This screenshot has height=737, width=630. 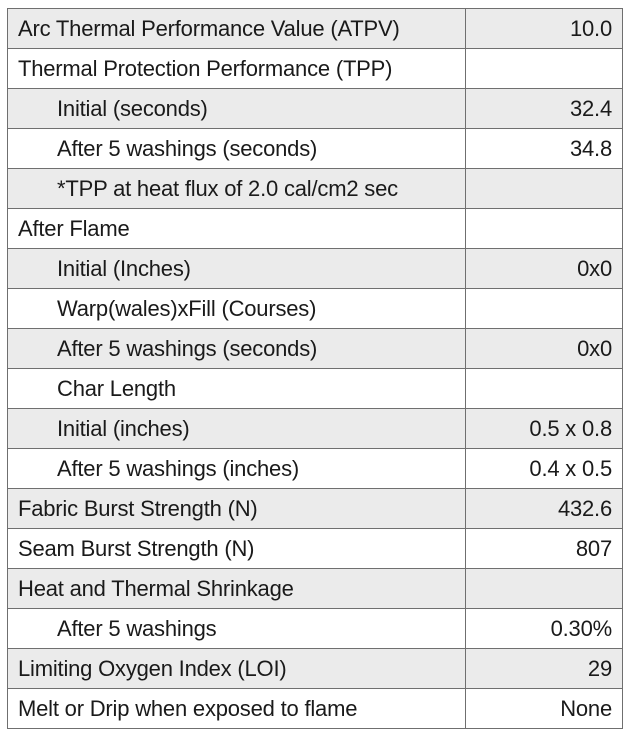 I want to click on table-row: Initial (inches) 0.5 x 0.8, so click(x=315, y=428).